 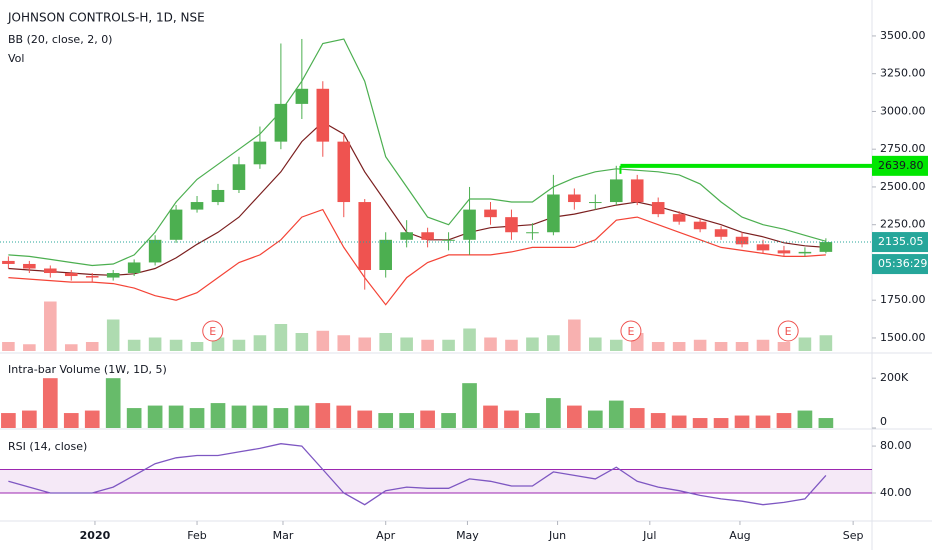 What do you see at coordinates (903, 148) in the screenshot?
I see `y-tick-label: 2750.00` at bounding box center [903, 148].